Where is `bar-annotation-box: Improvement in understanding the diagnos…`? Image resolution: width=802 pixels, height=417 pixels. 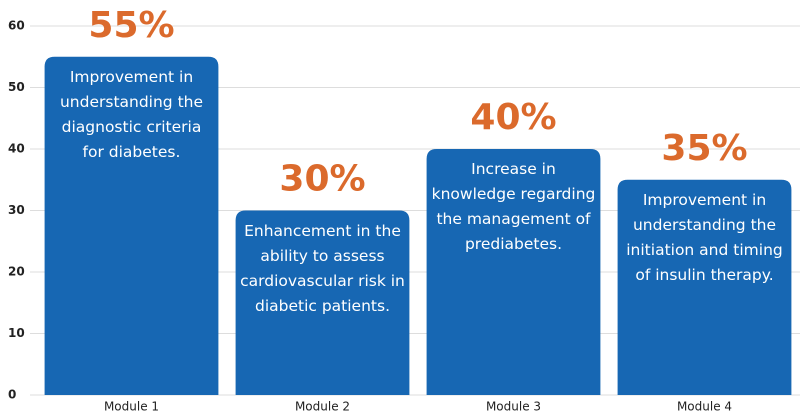 bar-annotation-box: Improvement in understanding the diagnos… is located at coordinates (131, 114).